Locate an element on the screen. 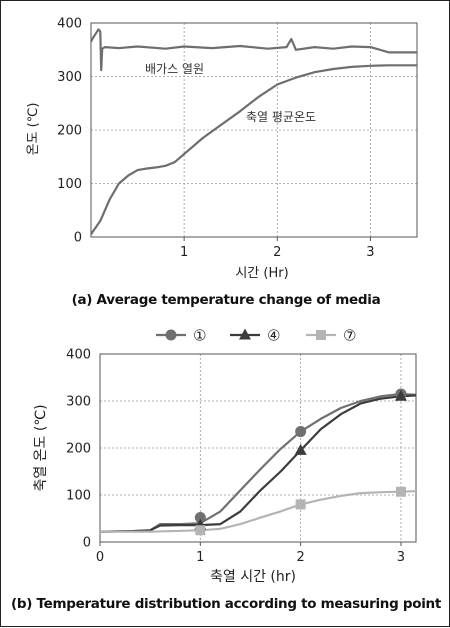 The height and width of the screenshot is (628, 450). chart-a-x-axis-label: 시간 (Hr) is located at coordinates (261, 273).